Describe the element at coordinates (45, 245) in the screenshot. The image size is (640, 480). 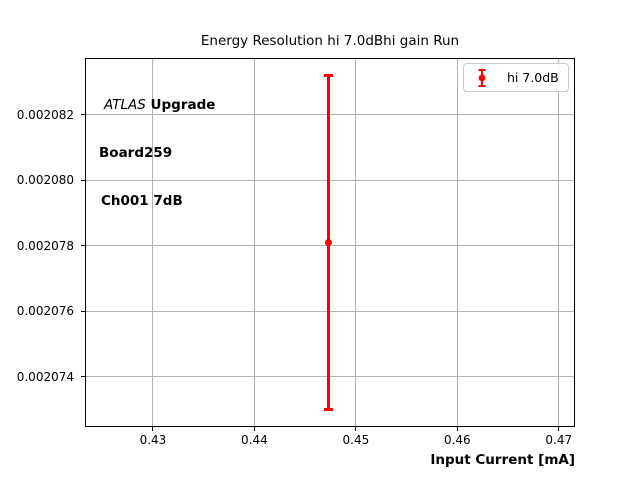
I see `y-tick-label: 0.002078` at that location.